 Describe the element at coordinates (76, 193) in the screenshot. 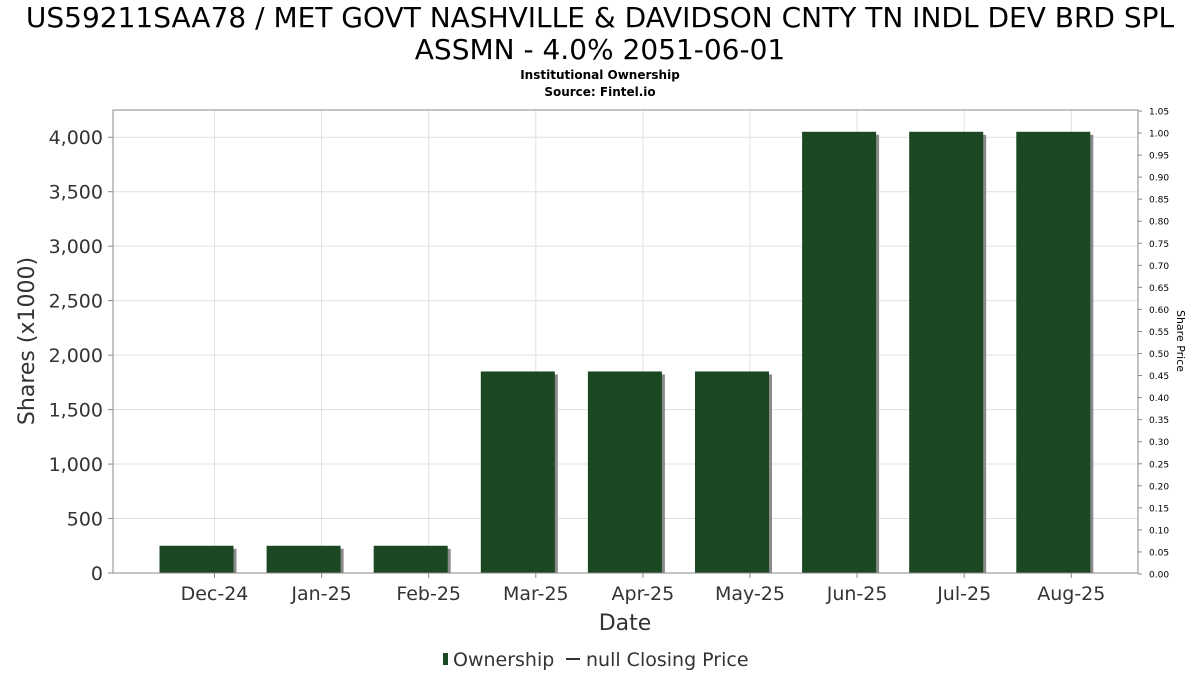

I see `left-tick-label: 3,500` at that location.